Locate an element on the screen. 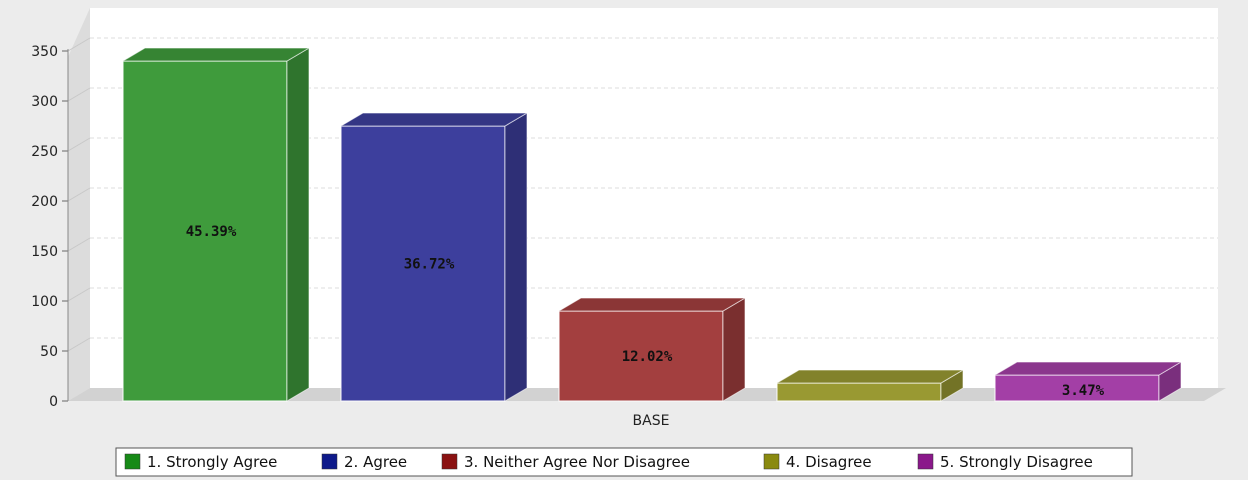 The height and width of the screenshot is (480, 1248). y-tick-label: 250 is located at coordinates (44, 152).